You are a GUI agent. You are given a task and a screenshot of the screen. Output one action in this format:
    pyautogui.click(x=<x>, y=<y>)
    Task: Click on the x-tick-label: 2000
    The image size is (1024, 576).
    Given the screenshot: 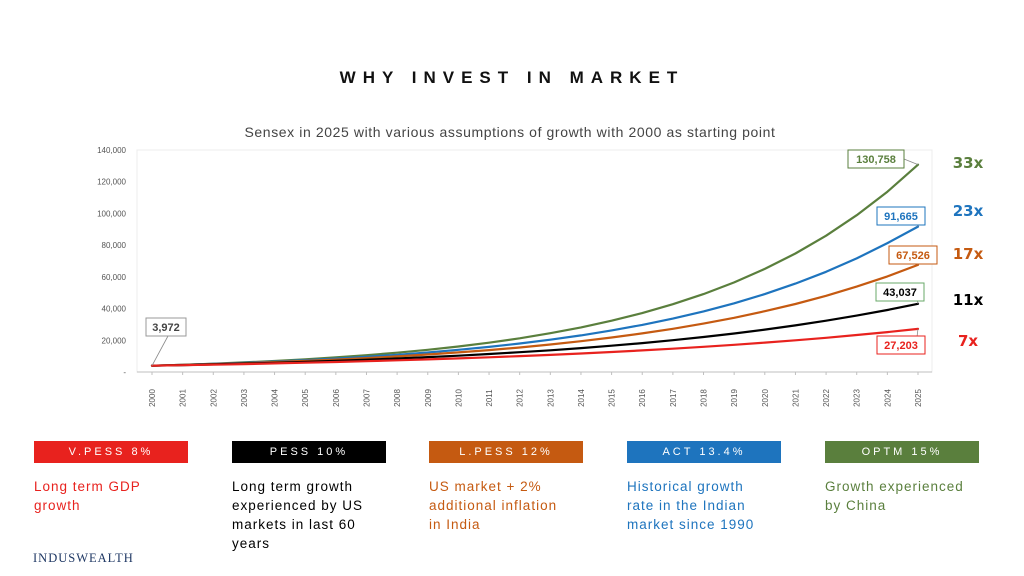 What is the action you would take?
    pyautogui.click(x=152, y=398)
    